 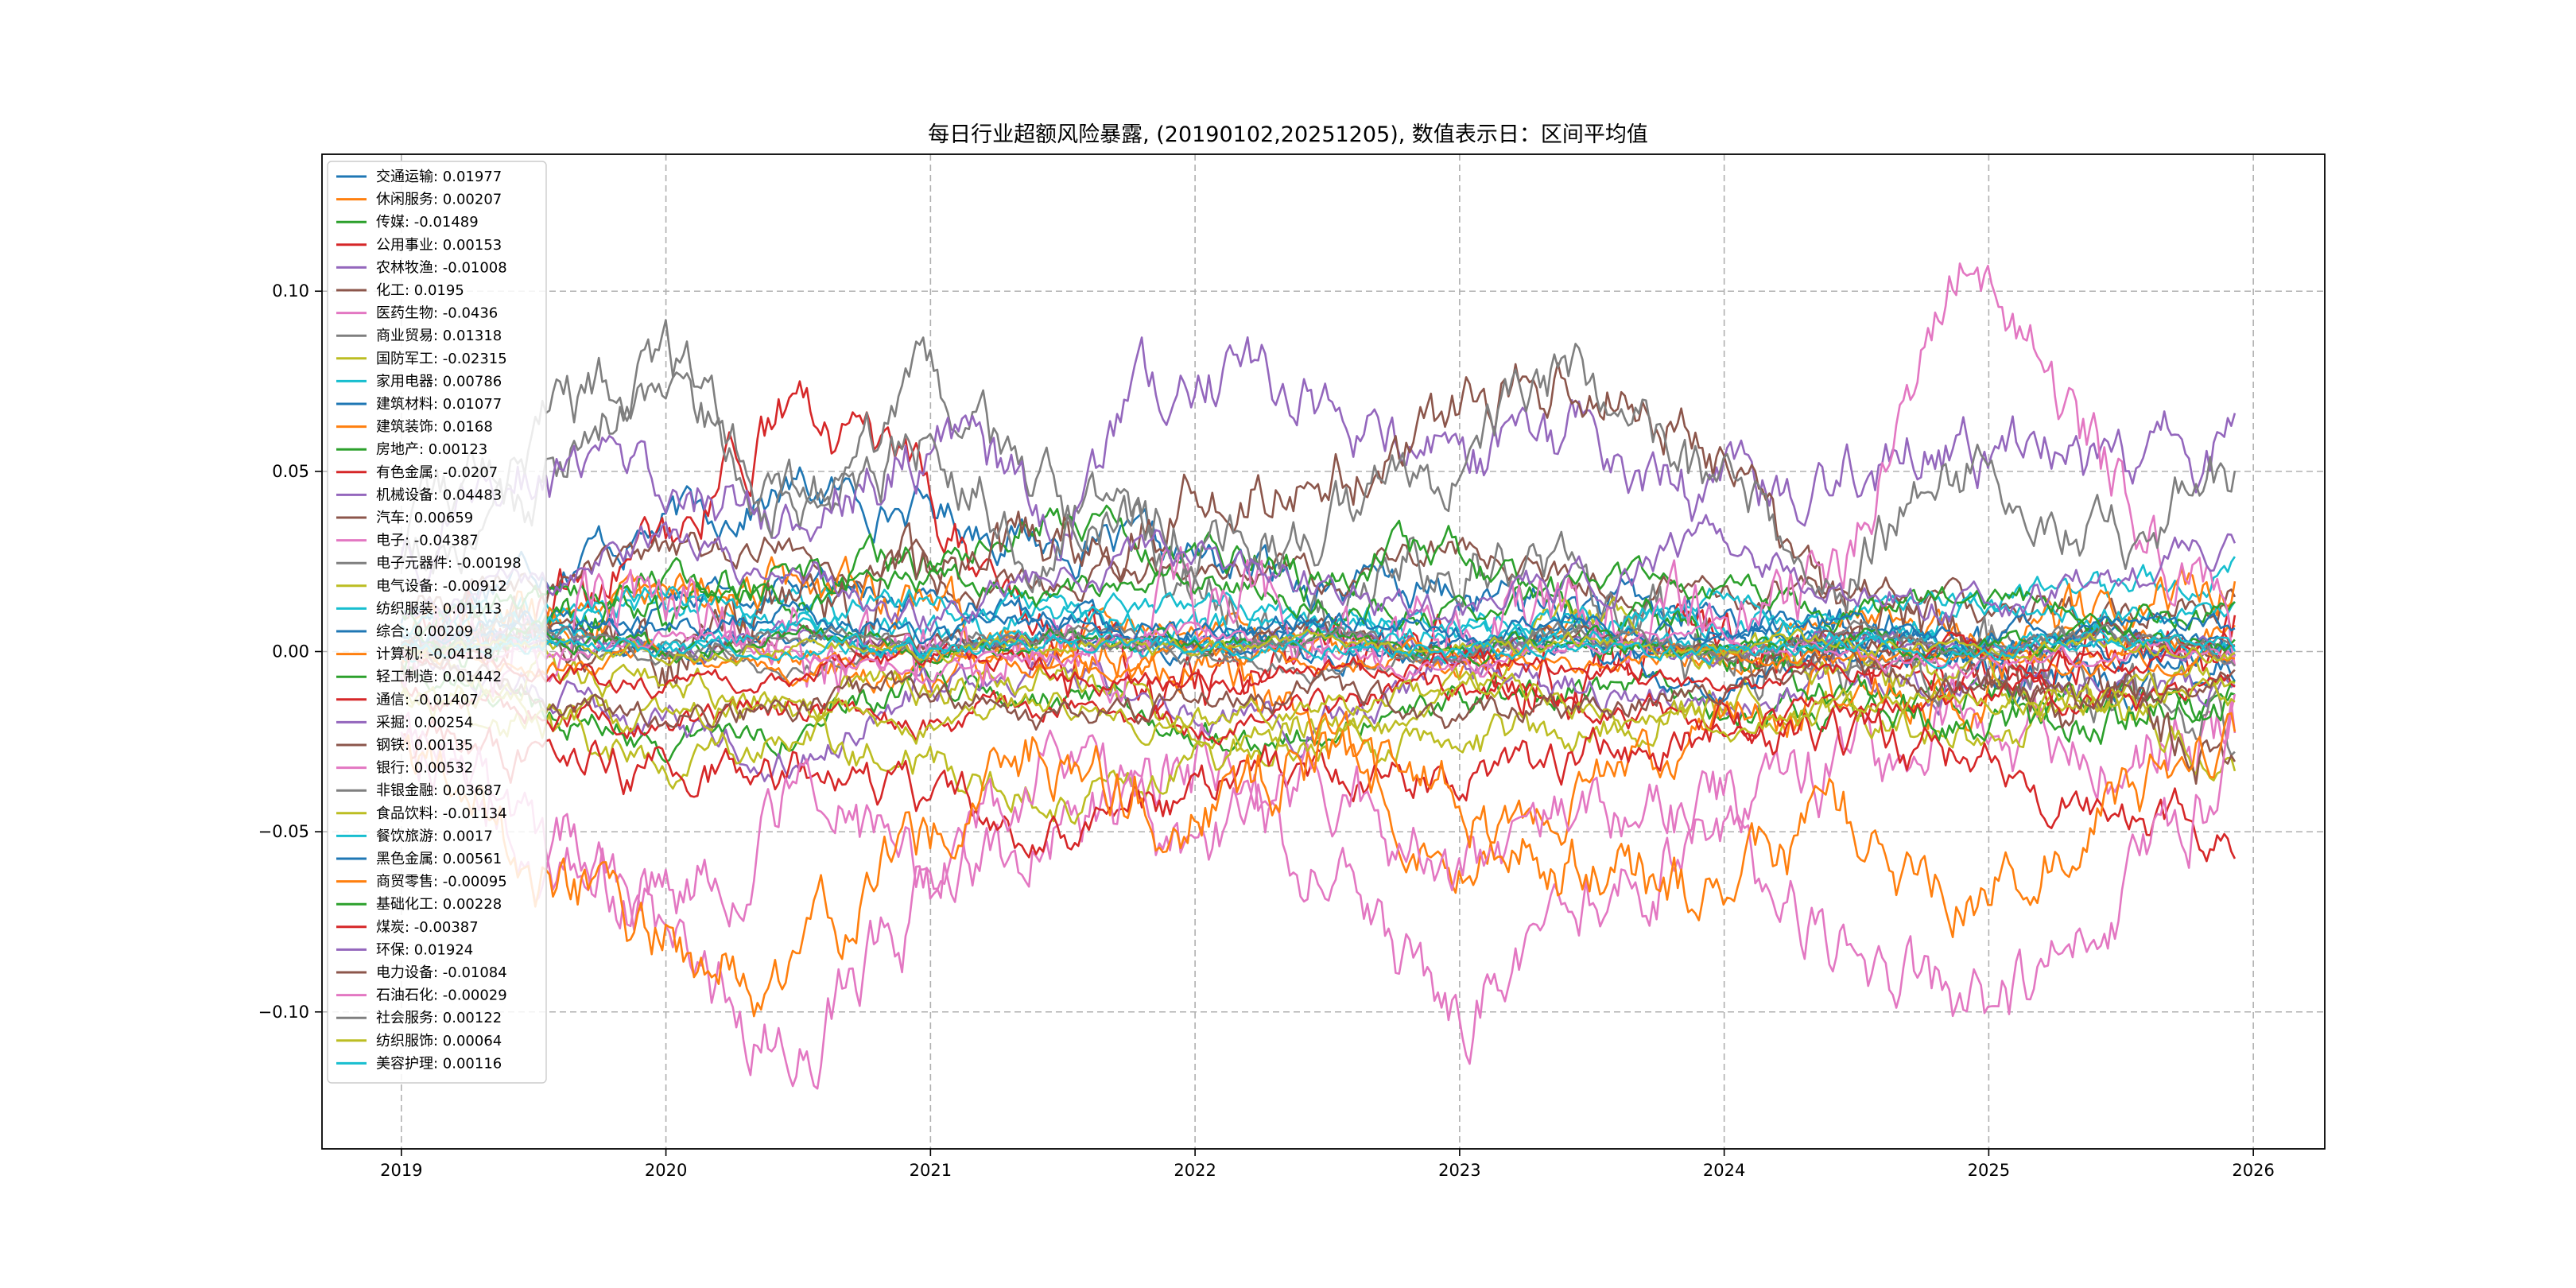 I want to click on legend-entry: 餐饮旅游: 0.0017, so click(x=435, y=836).